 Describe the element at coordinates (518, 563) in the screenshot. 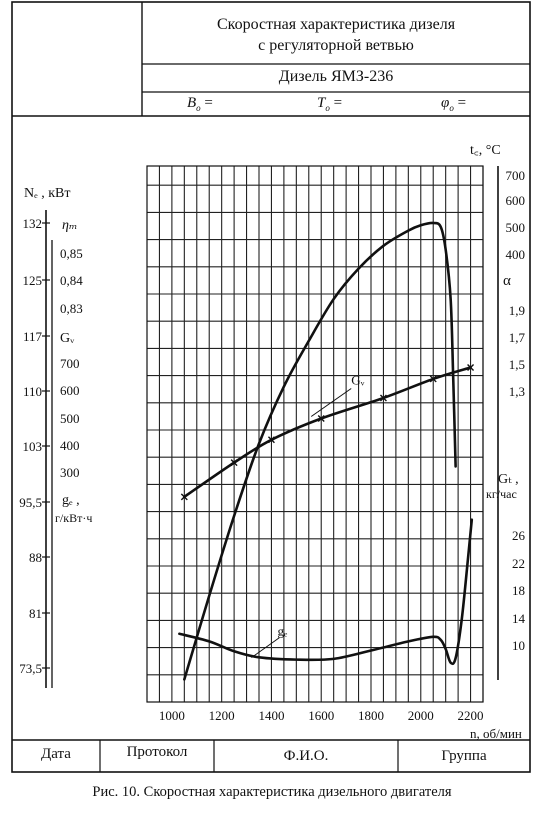

I see `gt-tick-1: 22` at that location.